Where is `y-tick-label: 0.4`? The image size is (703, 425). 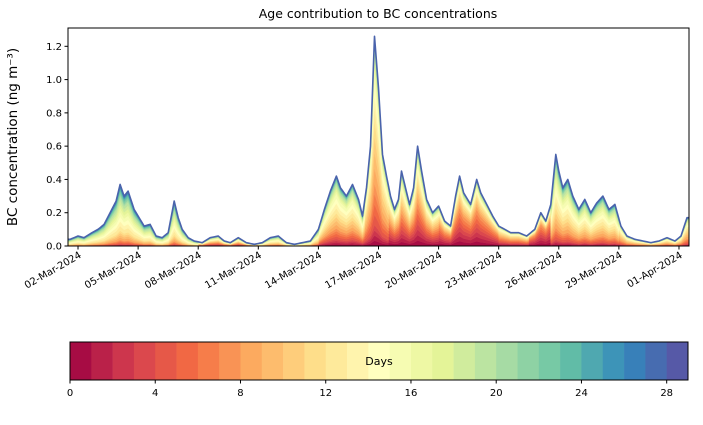 y-tick-label: 0.4 is located at coordinates (54, 180).